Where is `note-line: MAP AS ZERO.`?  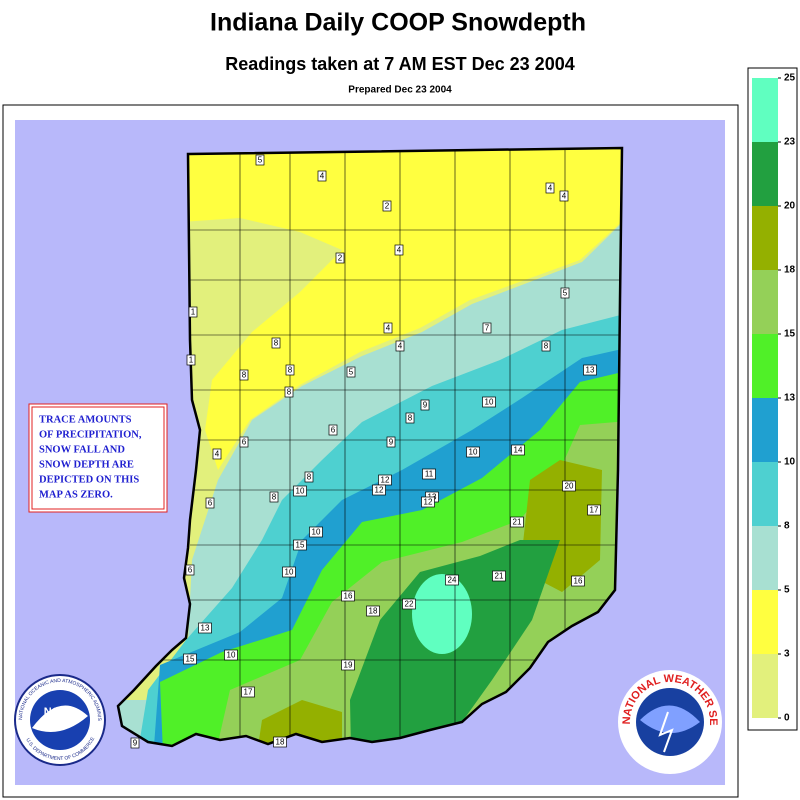
note-line: MAP AS ZERO. is located at coordinates (76, 494).